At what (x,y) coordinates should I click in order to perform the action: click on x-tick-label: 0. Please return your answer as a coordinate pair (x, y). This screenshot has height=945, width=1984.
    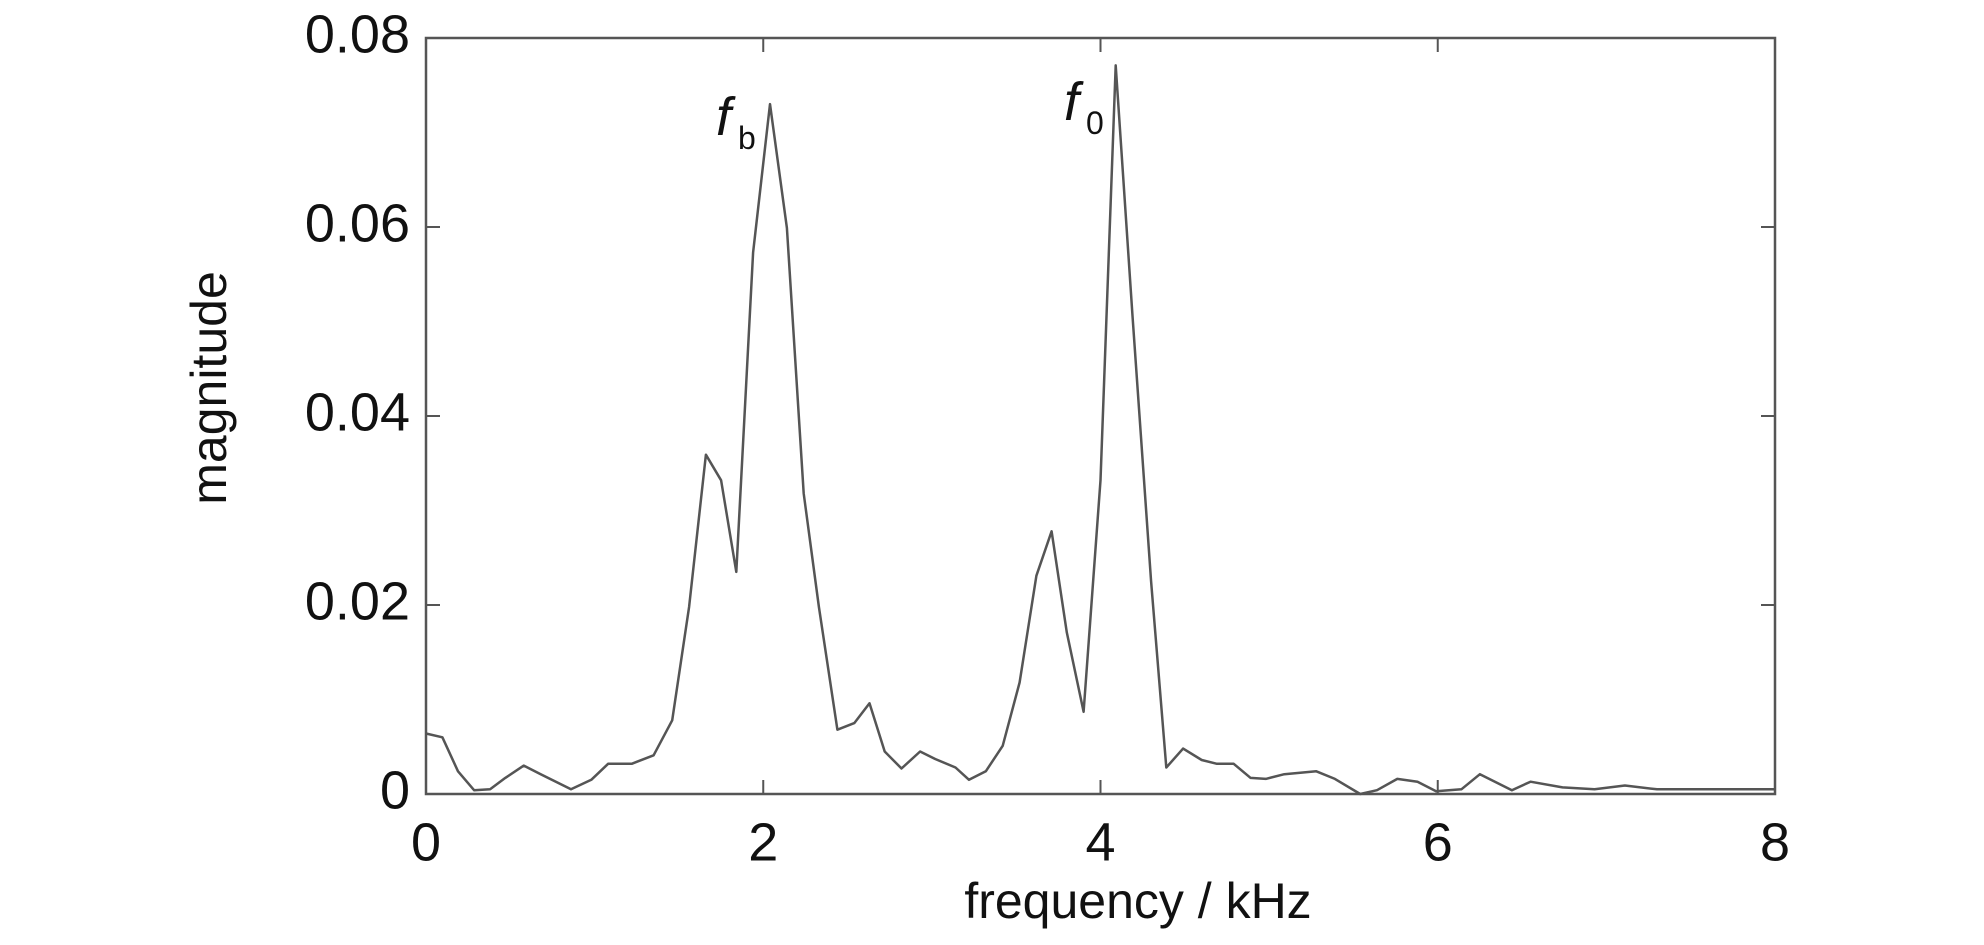
    Looking at the image, I should click on (426, 842).